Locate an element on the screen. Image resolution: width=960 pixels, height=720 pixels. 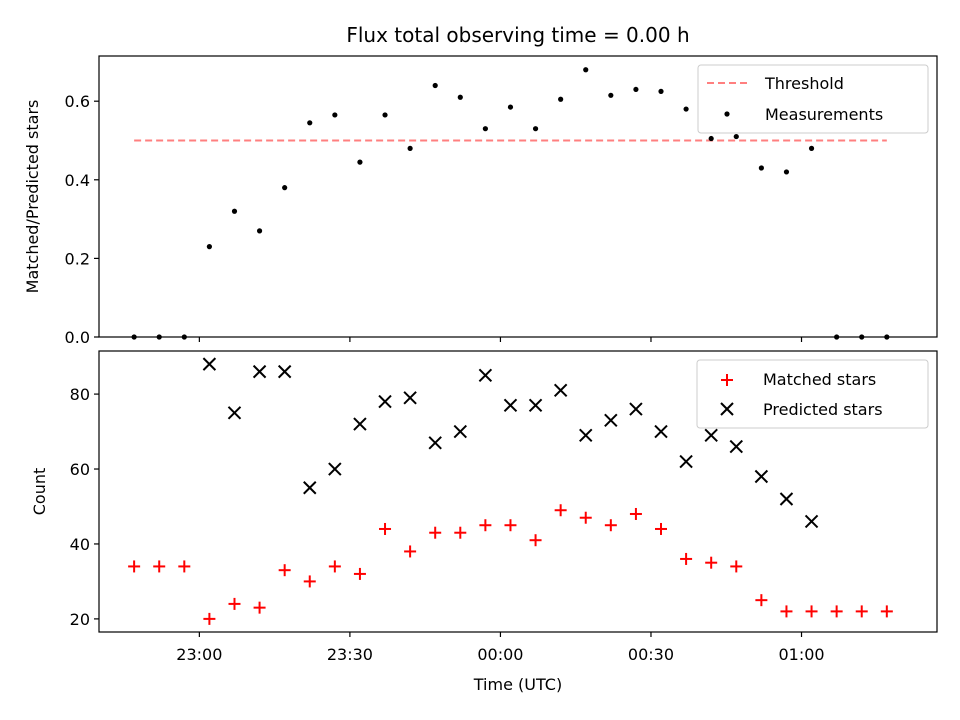
top-y-tick-label: 0.4 is located at coordinates (77, 180).